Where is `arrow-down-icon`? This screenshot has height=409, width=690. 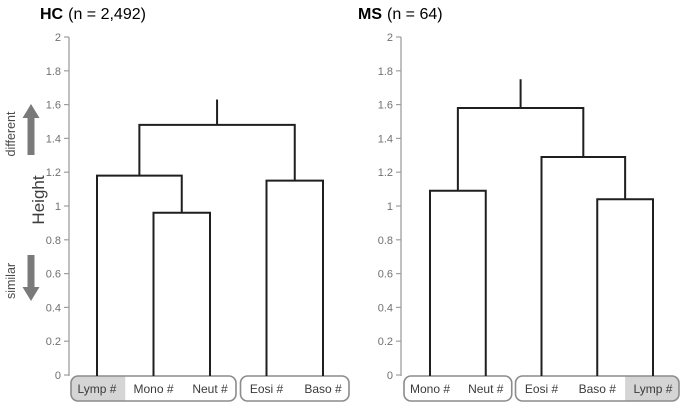 arrow-down-icon is located at coordinates (31, 278).